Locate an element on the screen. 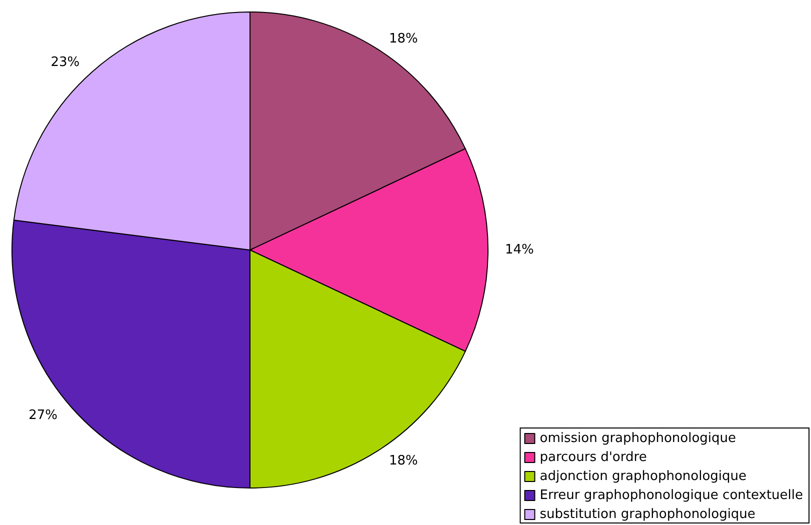  legend-label: parcours d'ordre is located at coordinates (593, 457).